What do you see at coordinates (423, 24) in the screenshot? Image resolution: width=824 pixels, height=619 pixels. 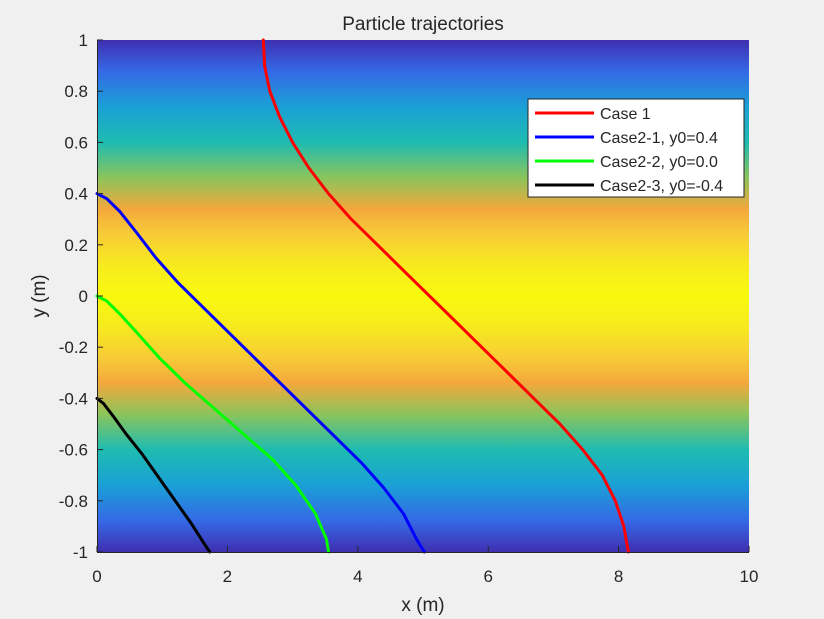 I see `chart-title: Particle trajectories` at bounding box center [423, 24].